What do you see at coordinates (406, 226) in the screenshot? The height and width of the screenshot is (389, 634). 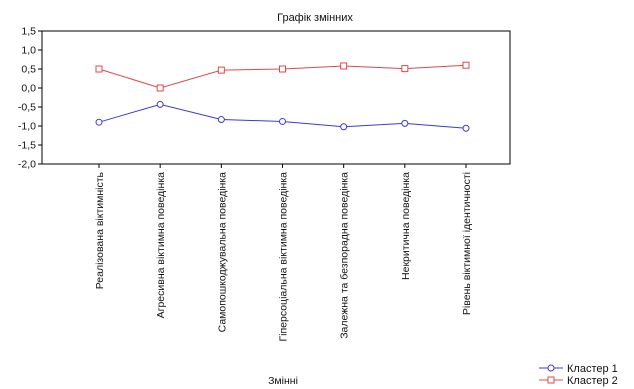 I see `category-label: Некритична поведінка` at bounding box center [406, 226].